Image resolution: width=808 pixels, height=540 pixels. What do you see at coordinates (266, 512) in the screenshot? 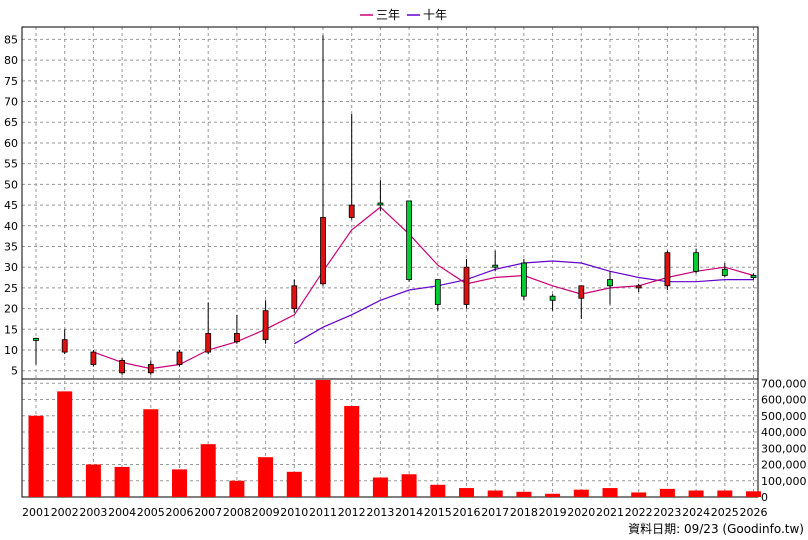
I see `year-tick-label: 2009` at bounding box center [266, 512].